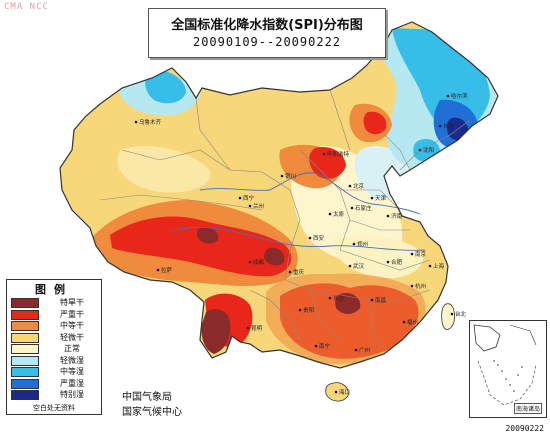 The image size is (550, 434). I want to click on city-label: 天津, so click(381, 198).